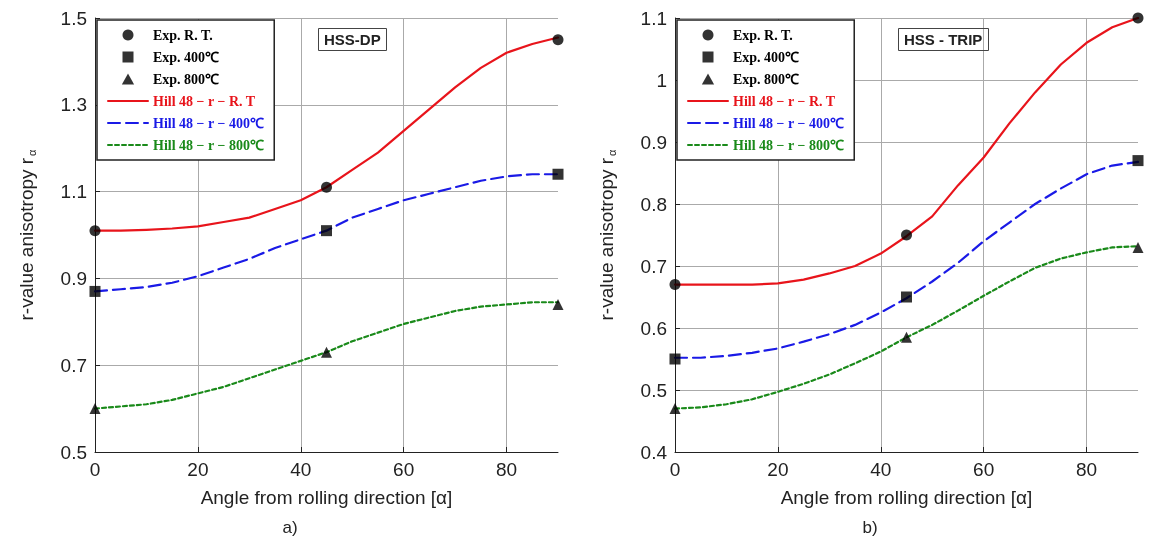 Image resolution: width=1161 pixels, height=544 pixels. What do you see at coordinates (653, 328) in the screenshot?
I see `y-tick-label: 0.6` at bounding box center [653, 328].